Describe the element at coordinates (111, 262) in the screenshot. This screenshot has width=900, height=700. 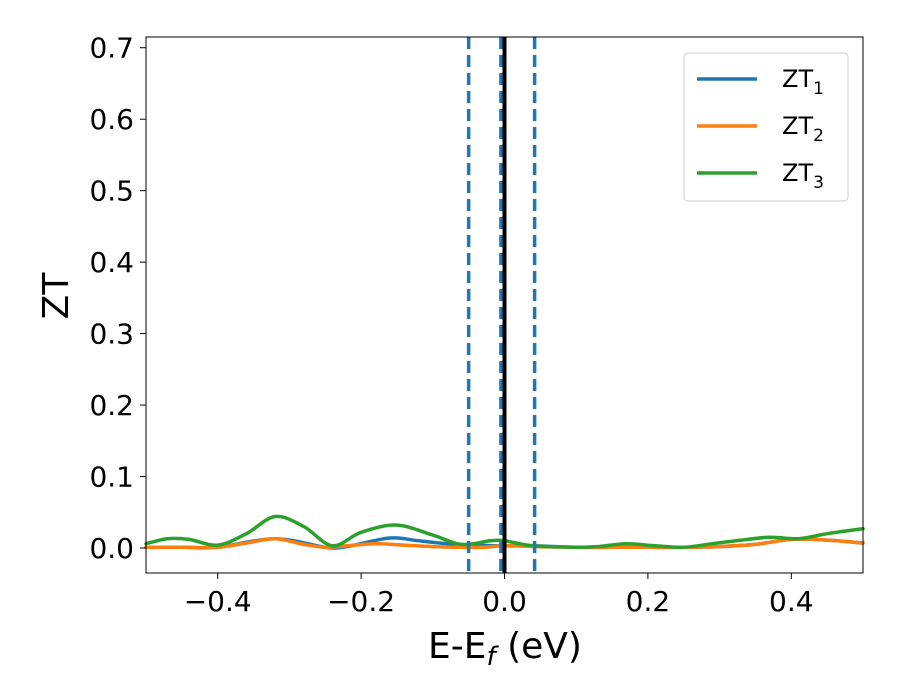
I see `y-tick-label: 0.4` at that location.